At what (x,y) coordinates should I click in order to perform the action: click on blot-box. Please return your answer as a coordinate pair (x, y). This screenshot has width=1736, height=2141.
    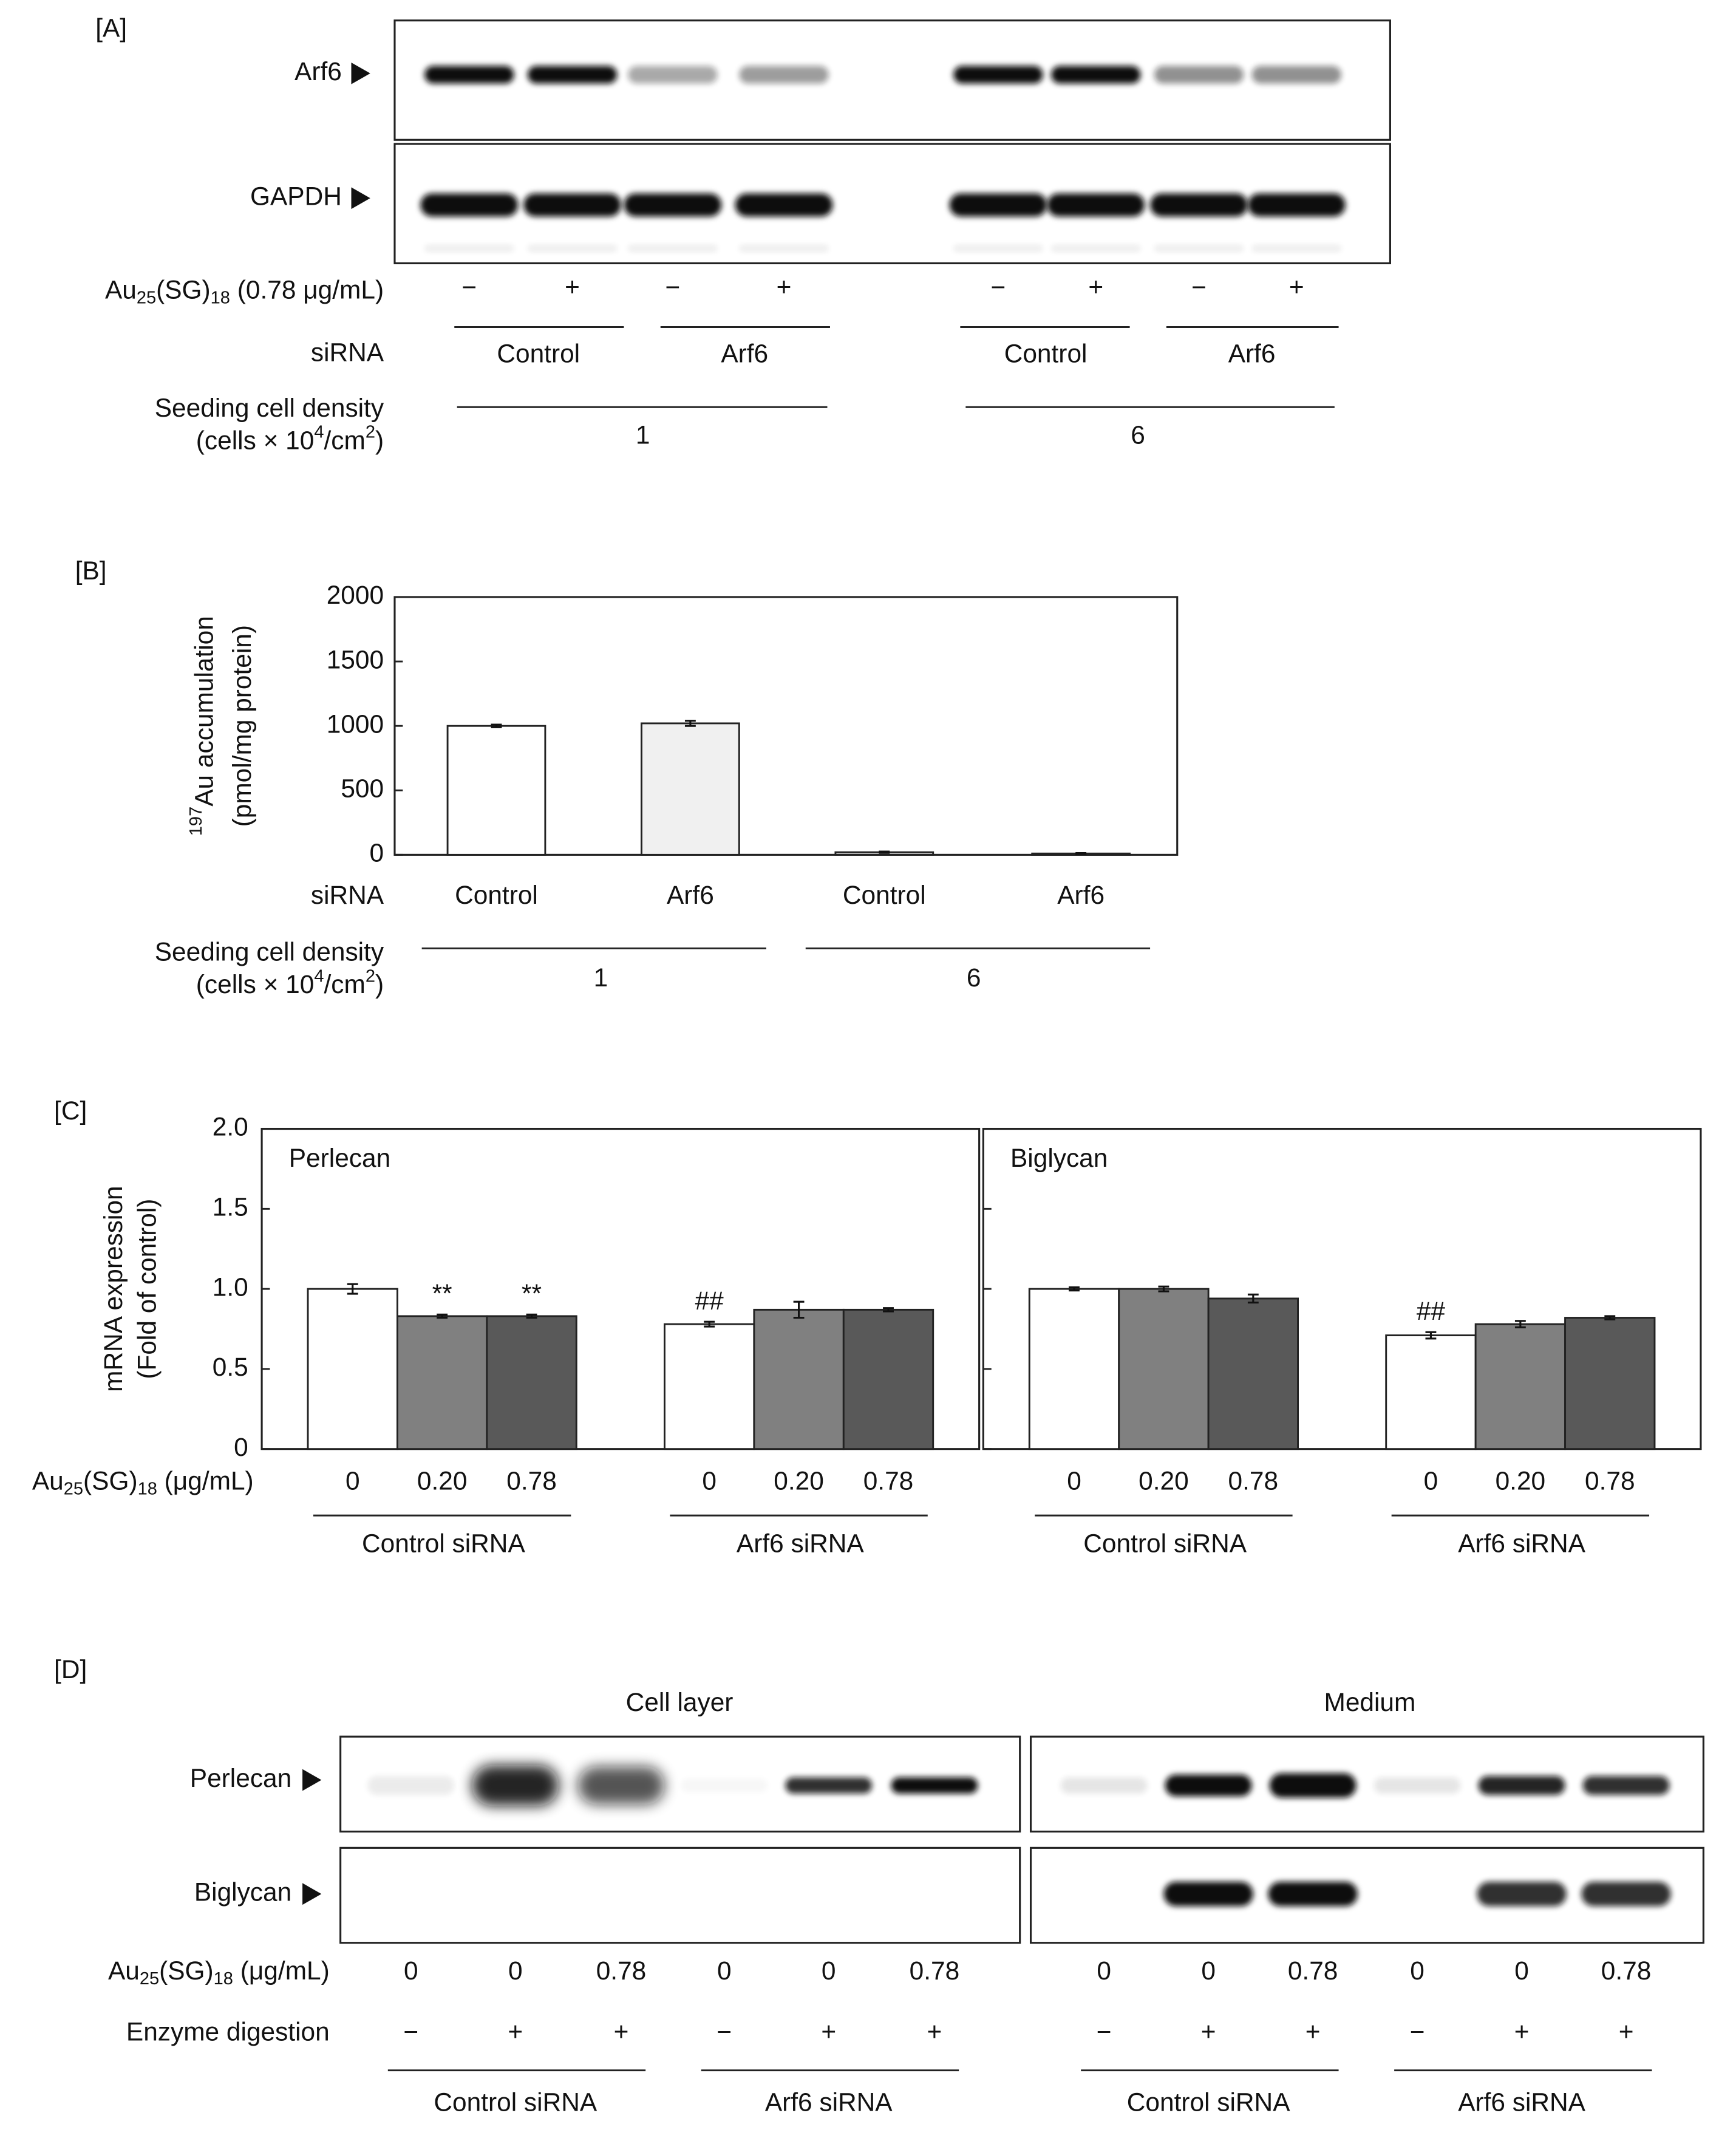
    Looking at the image, I should click on (1367, 1895).